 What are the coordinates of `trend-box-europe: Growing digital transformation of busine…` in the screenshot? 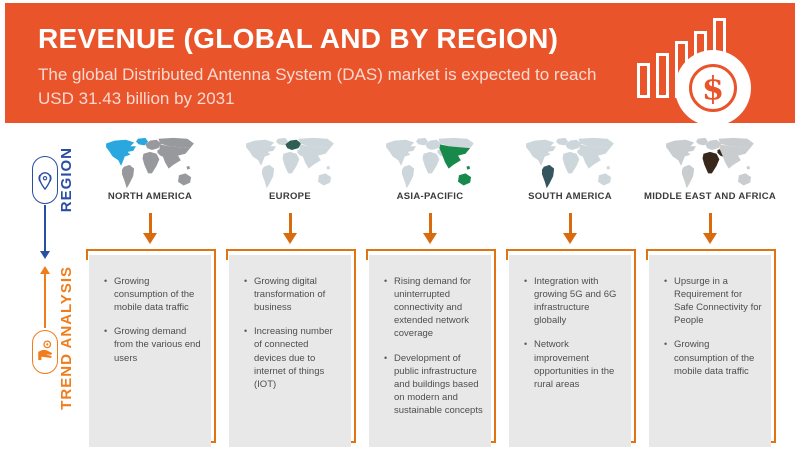 It's located at (290, 351).